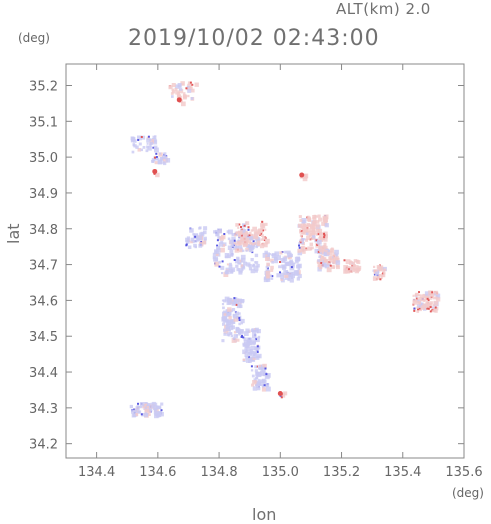  What do you see at coordinates (304, 177) in the screenshot?
I see `region-mid-north-point` at bounding box center [304, 177].